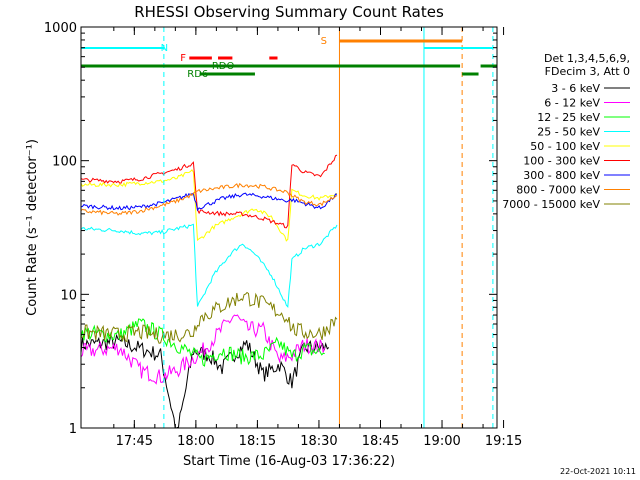 This screenshot has height=480, width=640. I want to click on legend-label: 800 - 7000 keV, so click(558, 190).